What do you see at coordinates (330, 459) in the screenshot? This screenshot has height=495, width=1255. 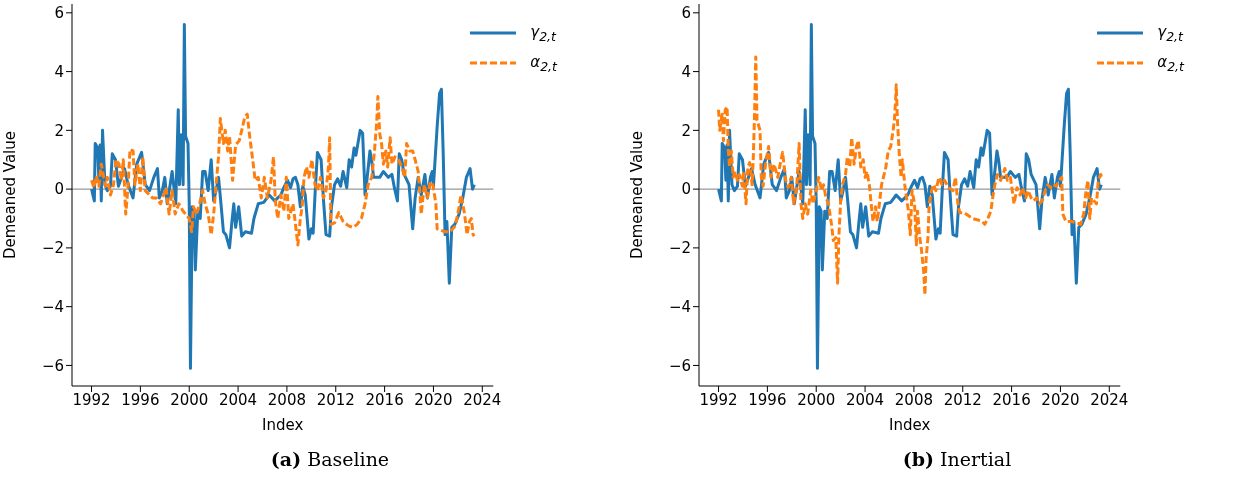 I see `text: (a) Baseline` at bounding box center [330, 459].